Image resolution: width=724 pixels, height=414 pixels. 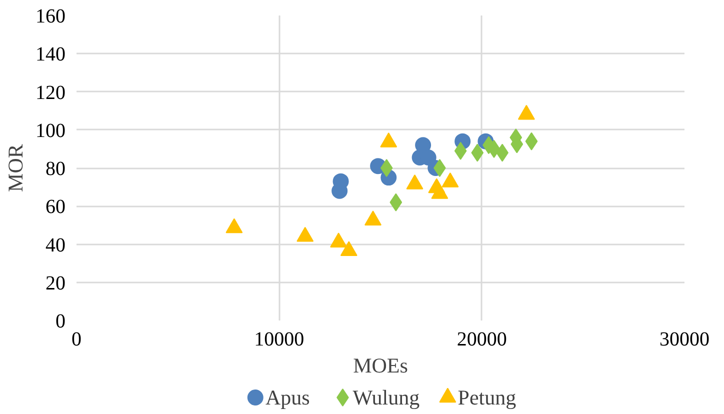 I want to click on y-tick-label: 60, so click(x=56, y=207).